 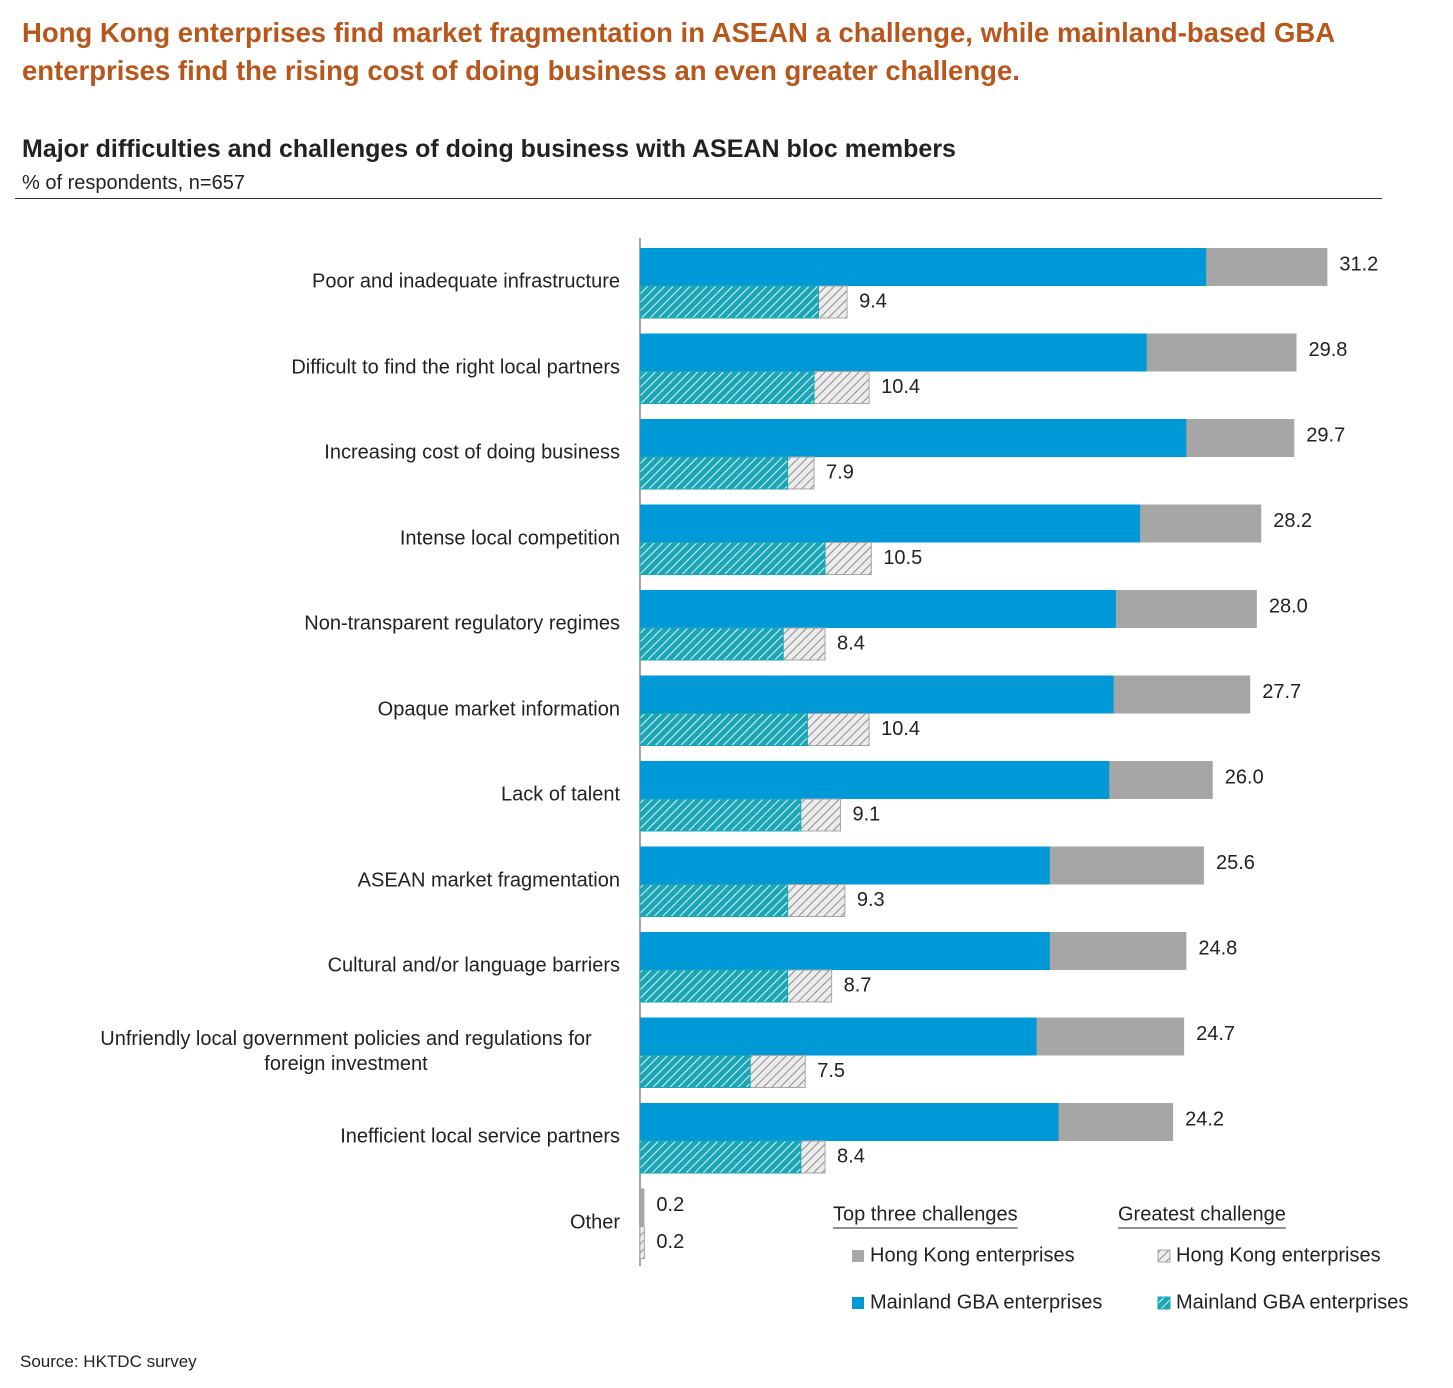 I want to click on category-label: Non-transparent regulatory regimes, so click(x=462, y=623).